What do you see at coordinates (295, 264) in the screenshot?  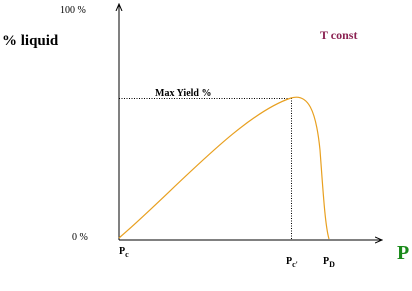 I see `pcp-sub: c'` at bounding box center [295, 264].